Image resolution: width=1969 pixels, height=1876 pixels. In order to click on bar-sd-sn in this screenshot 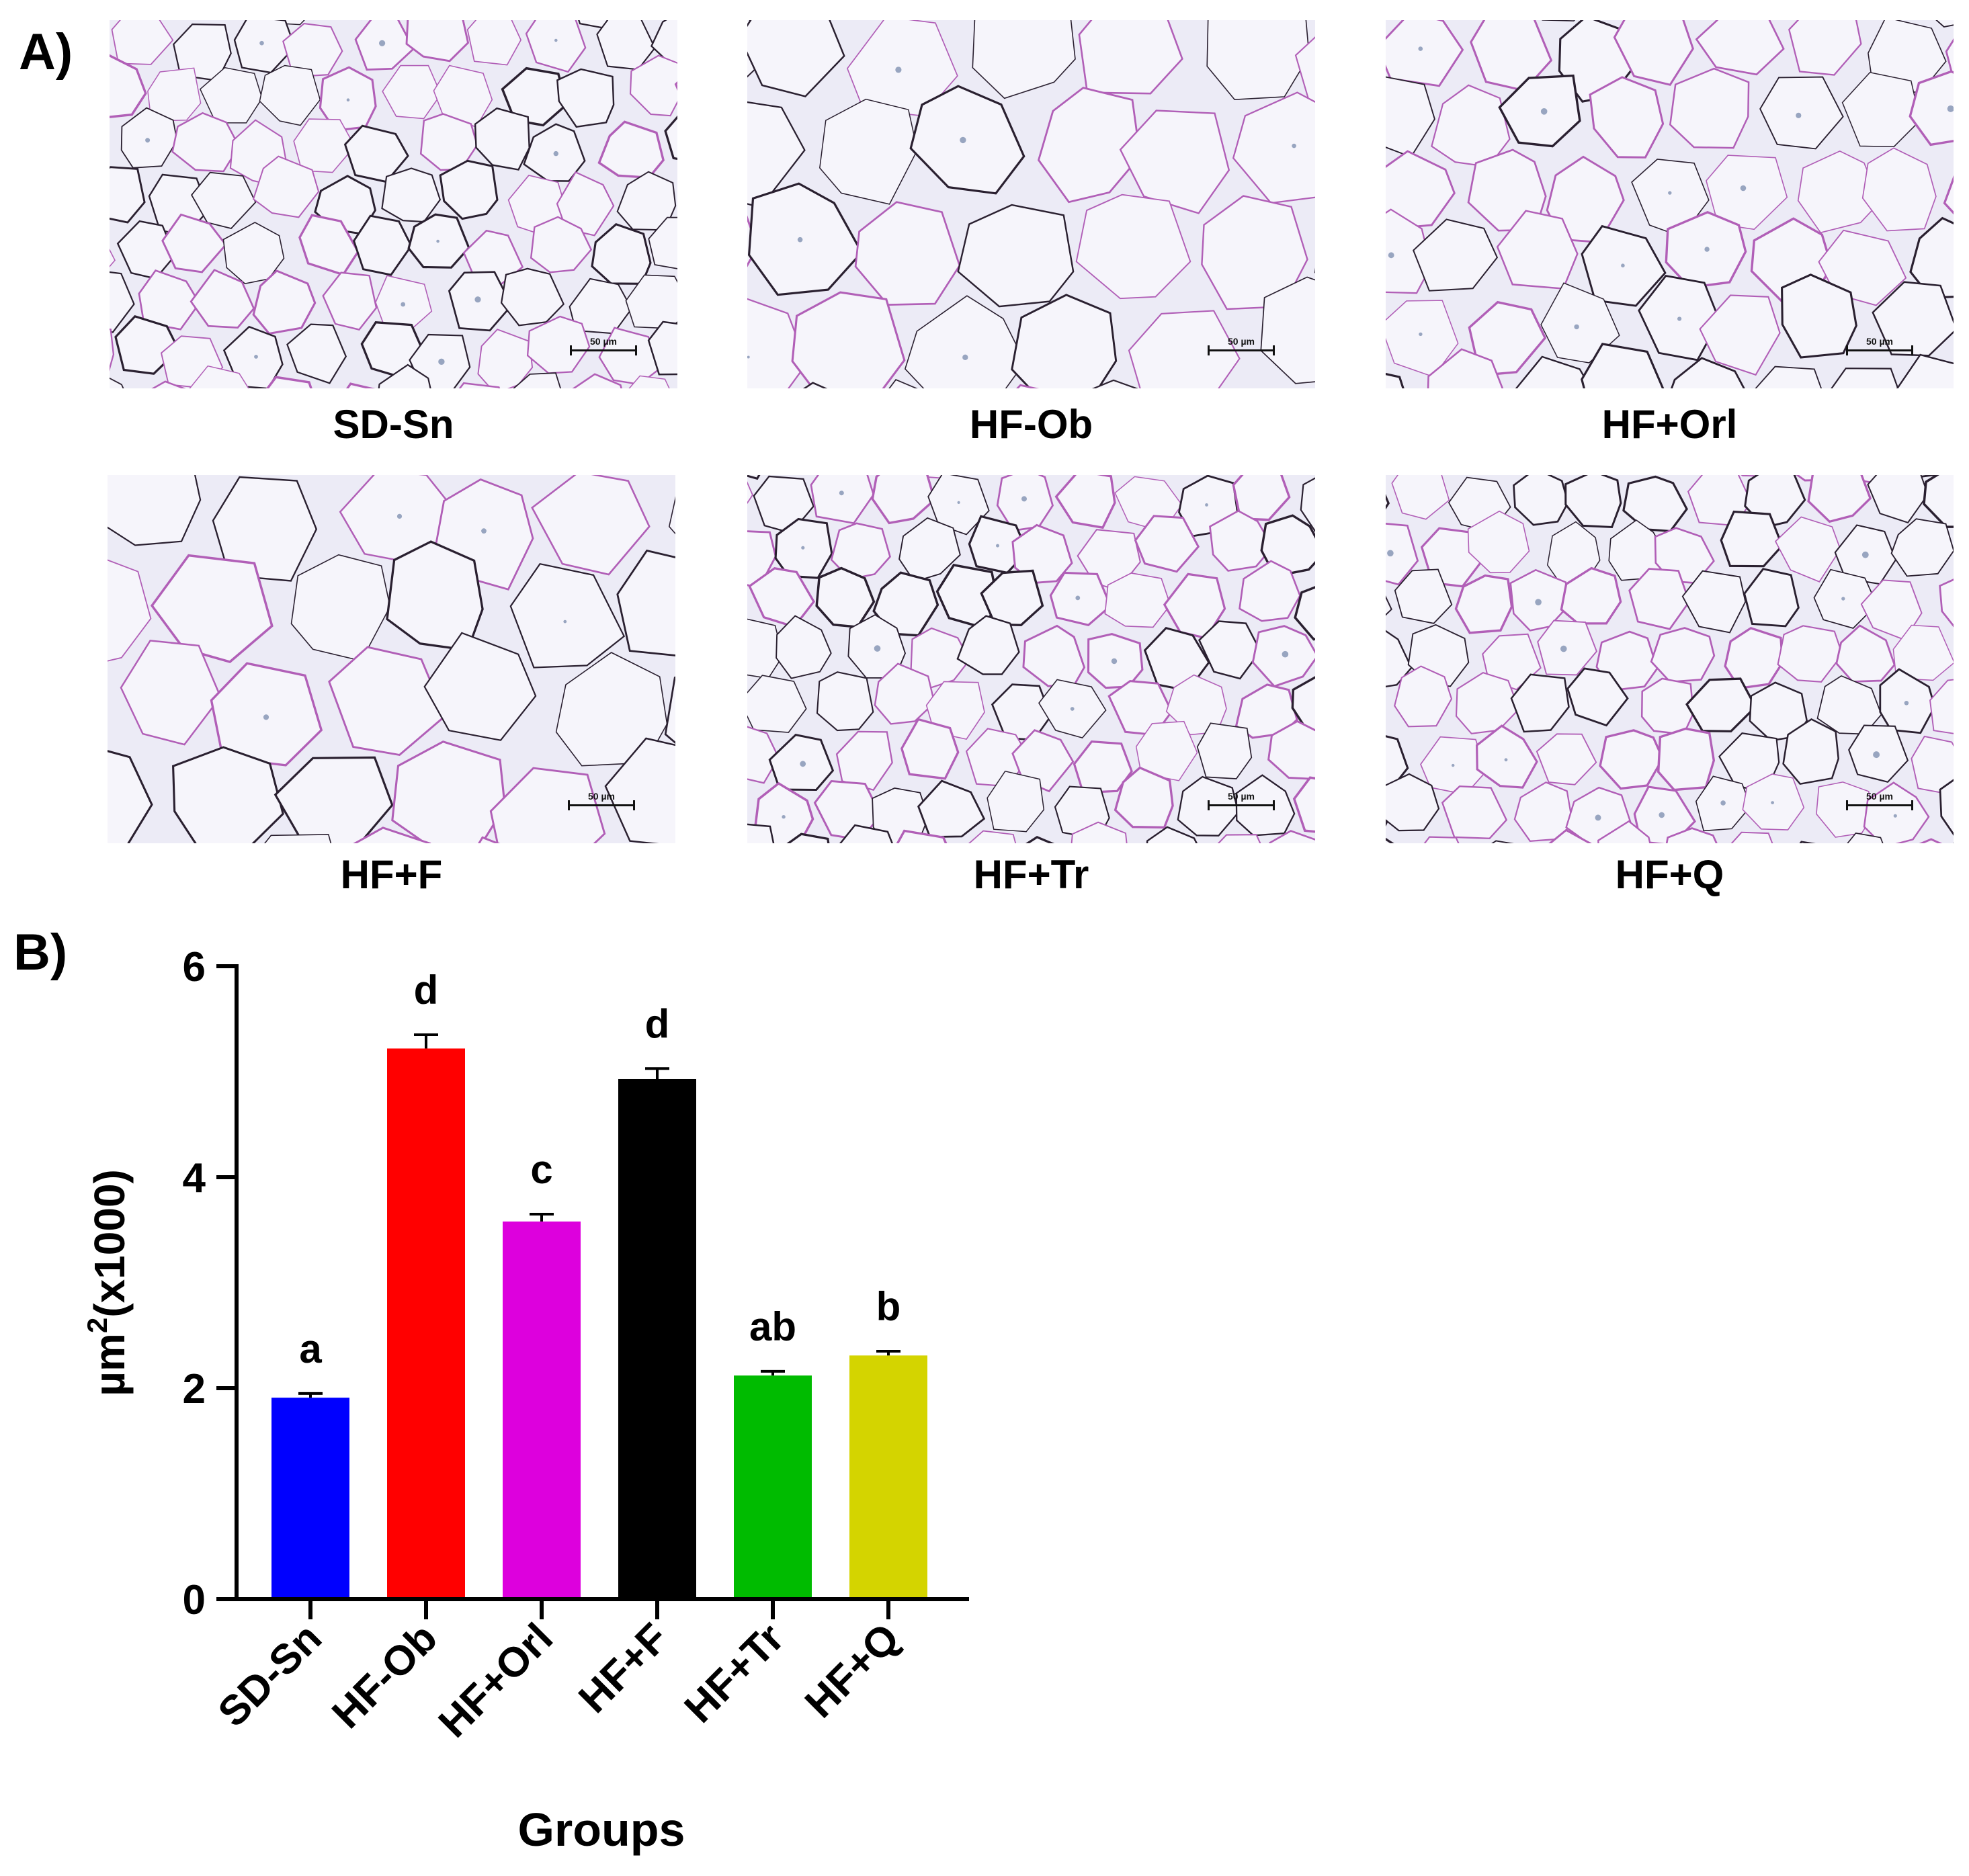, I will do `click(310, 1498)`.